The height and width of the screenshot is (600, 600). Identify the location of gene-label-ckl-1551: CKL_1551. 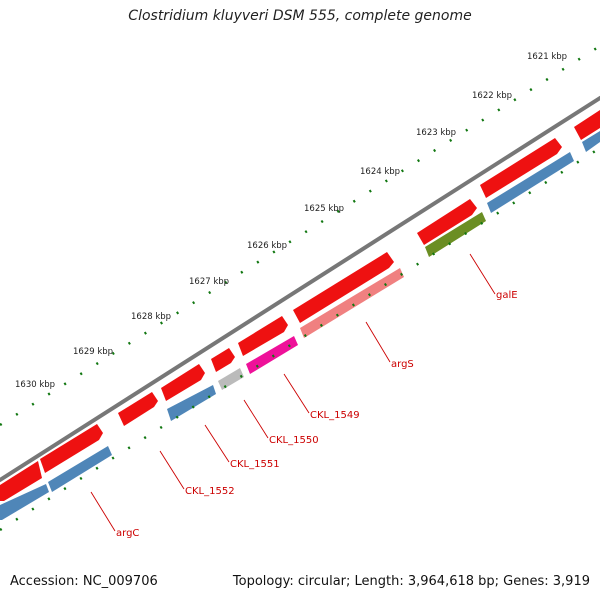
(255, 464).